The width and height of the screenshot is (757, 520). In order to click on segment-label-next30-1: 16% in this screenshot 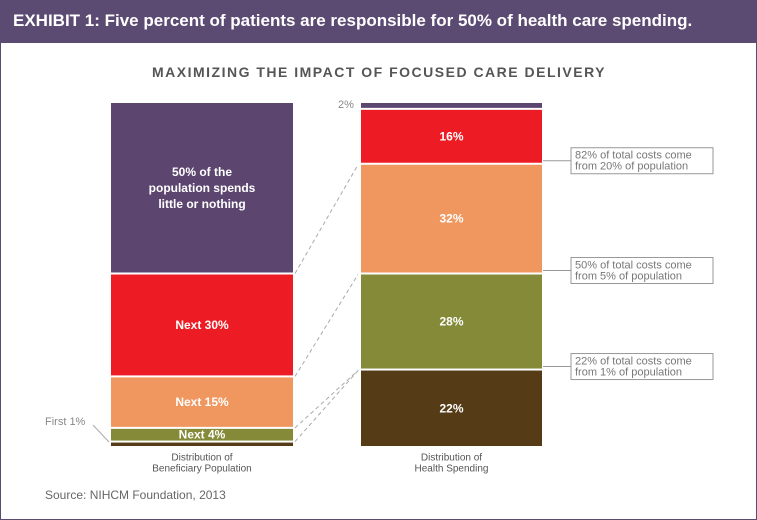, I will do `click(451, 136)`.